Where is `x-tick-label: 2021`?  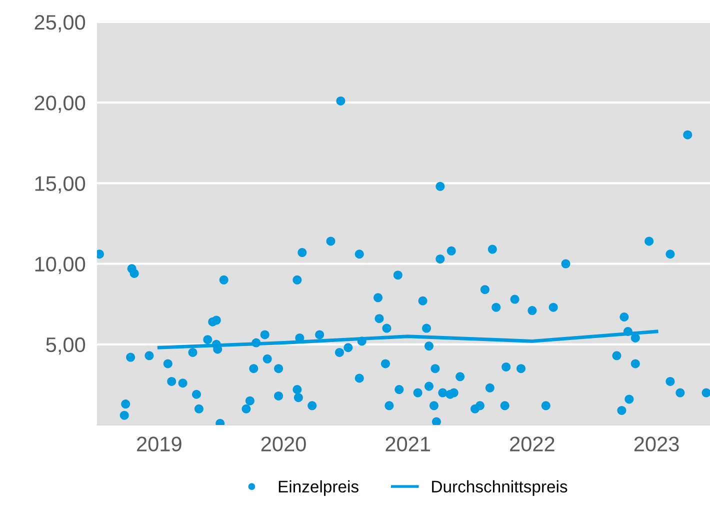 x-tick-label: 2021 is located at coordinates (408, 444).